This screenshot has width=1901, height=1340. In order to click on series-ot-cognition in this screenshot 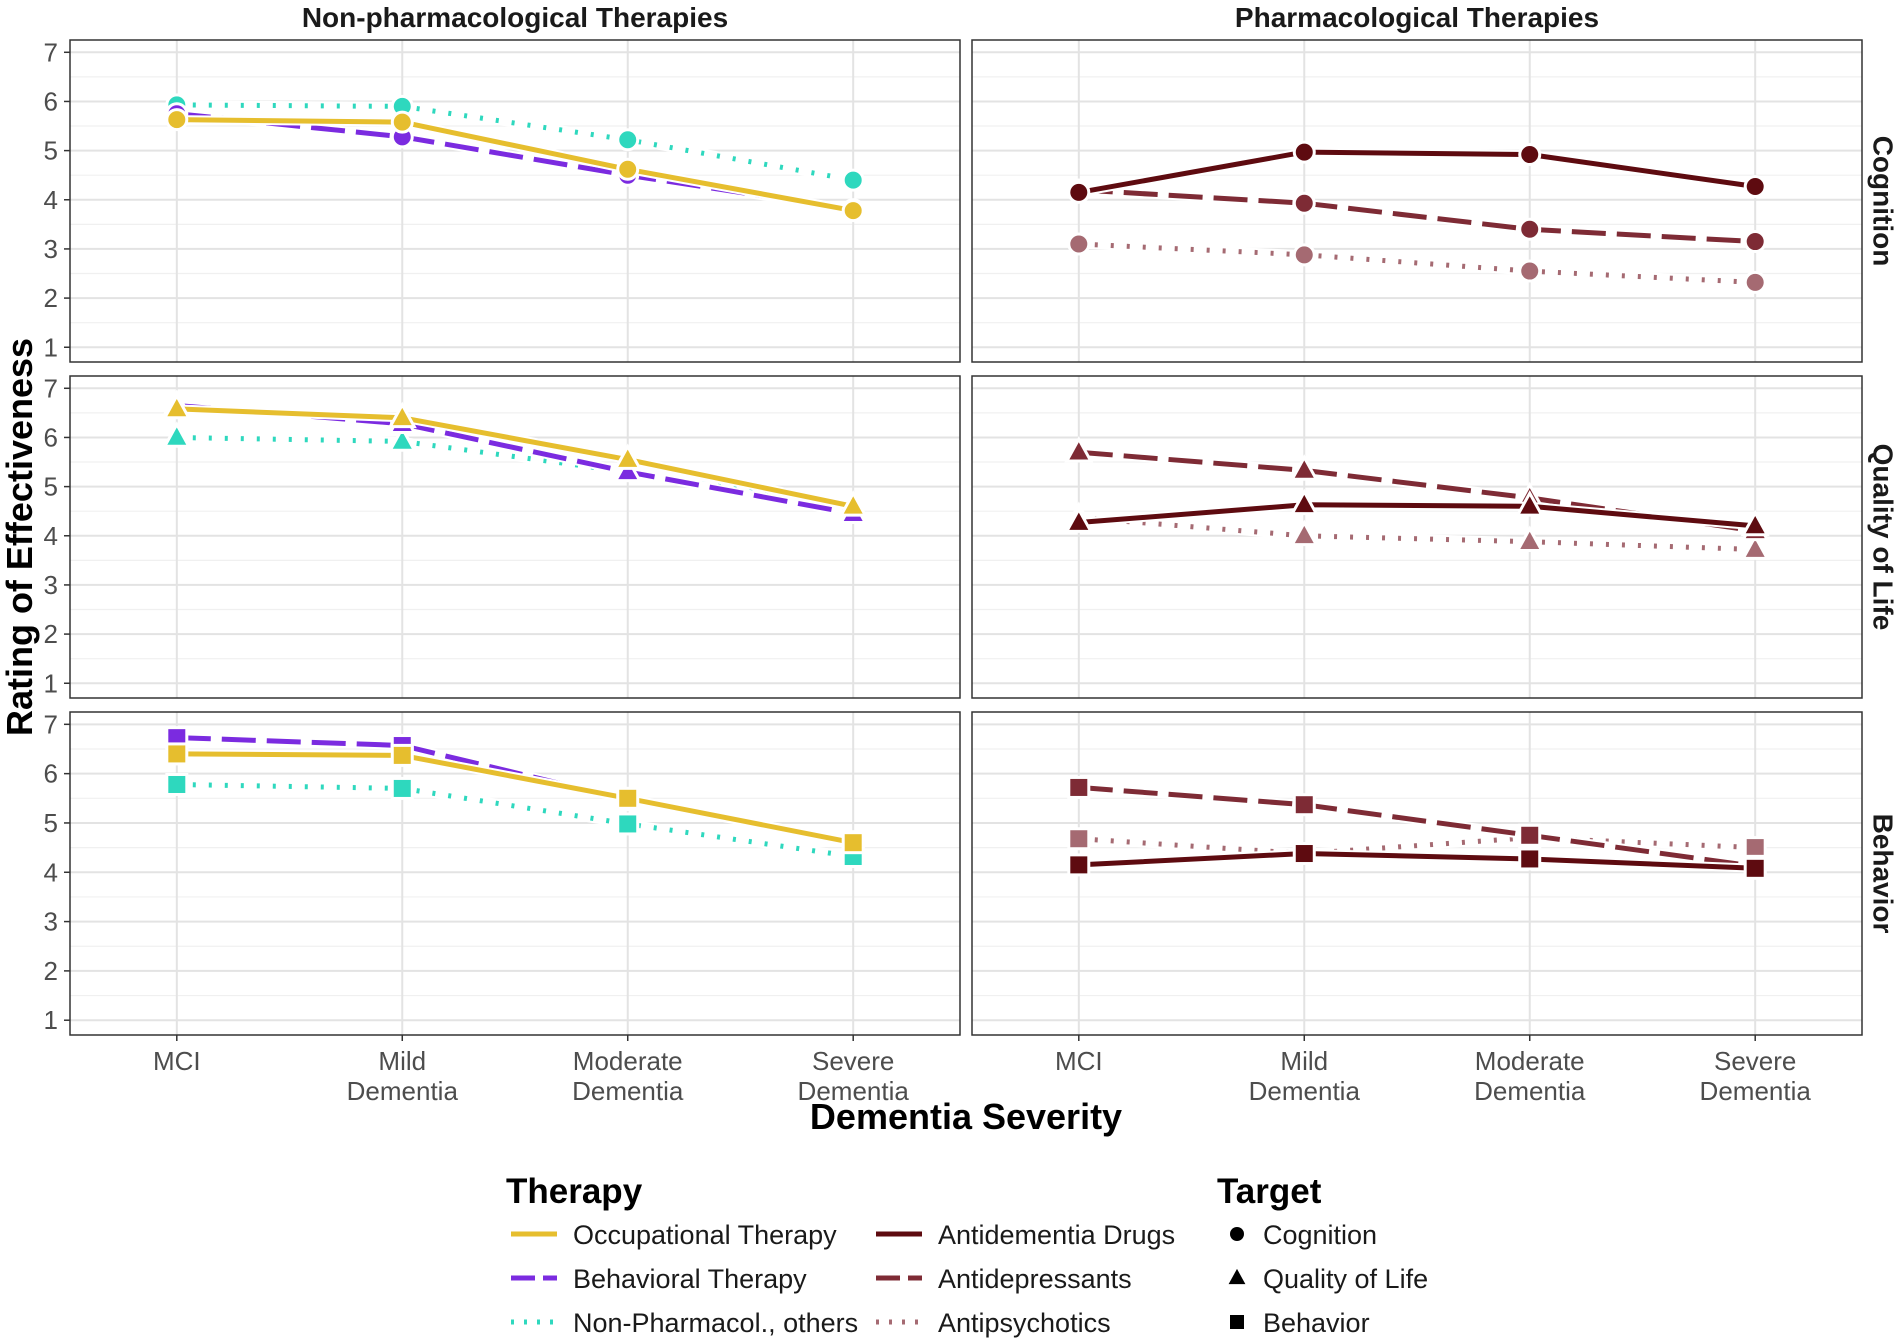, I will do `click(515, 165)`.